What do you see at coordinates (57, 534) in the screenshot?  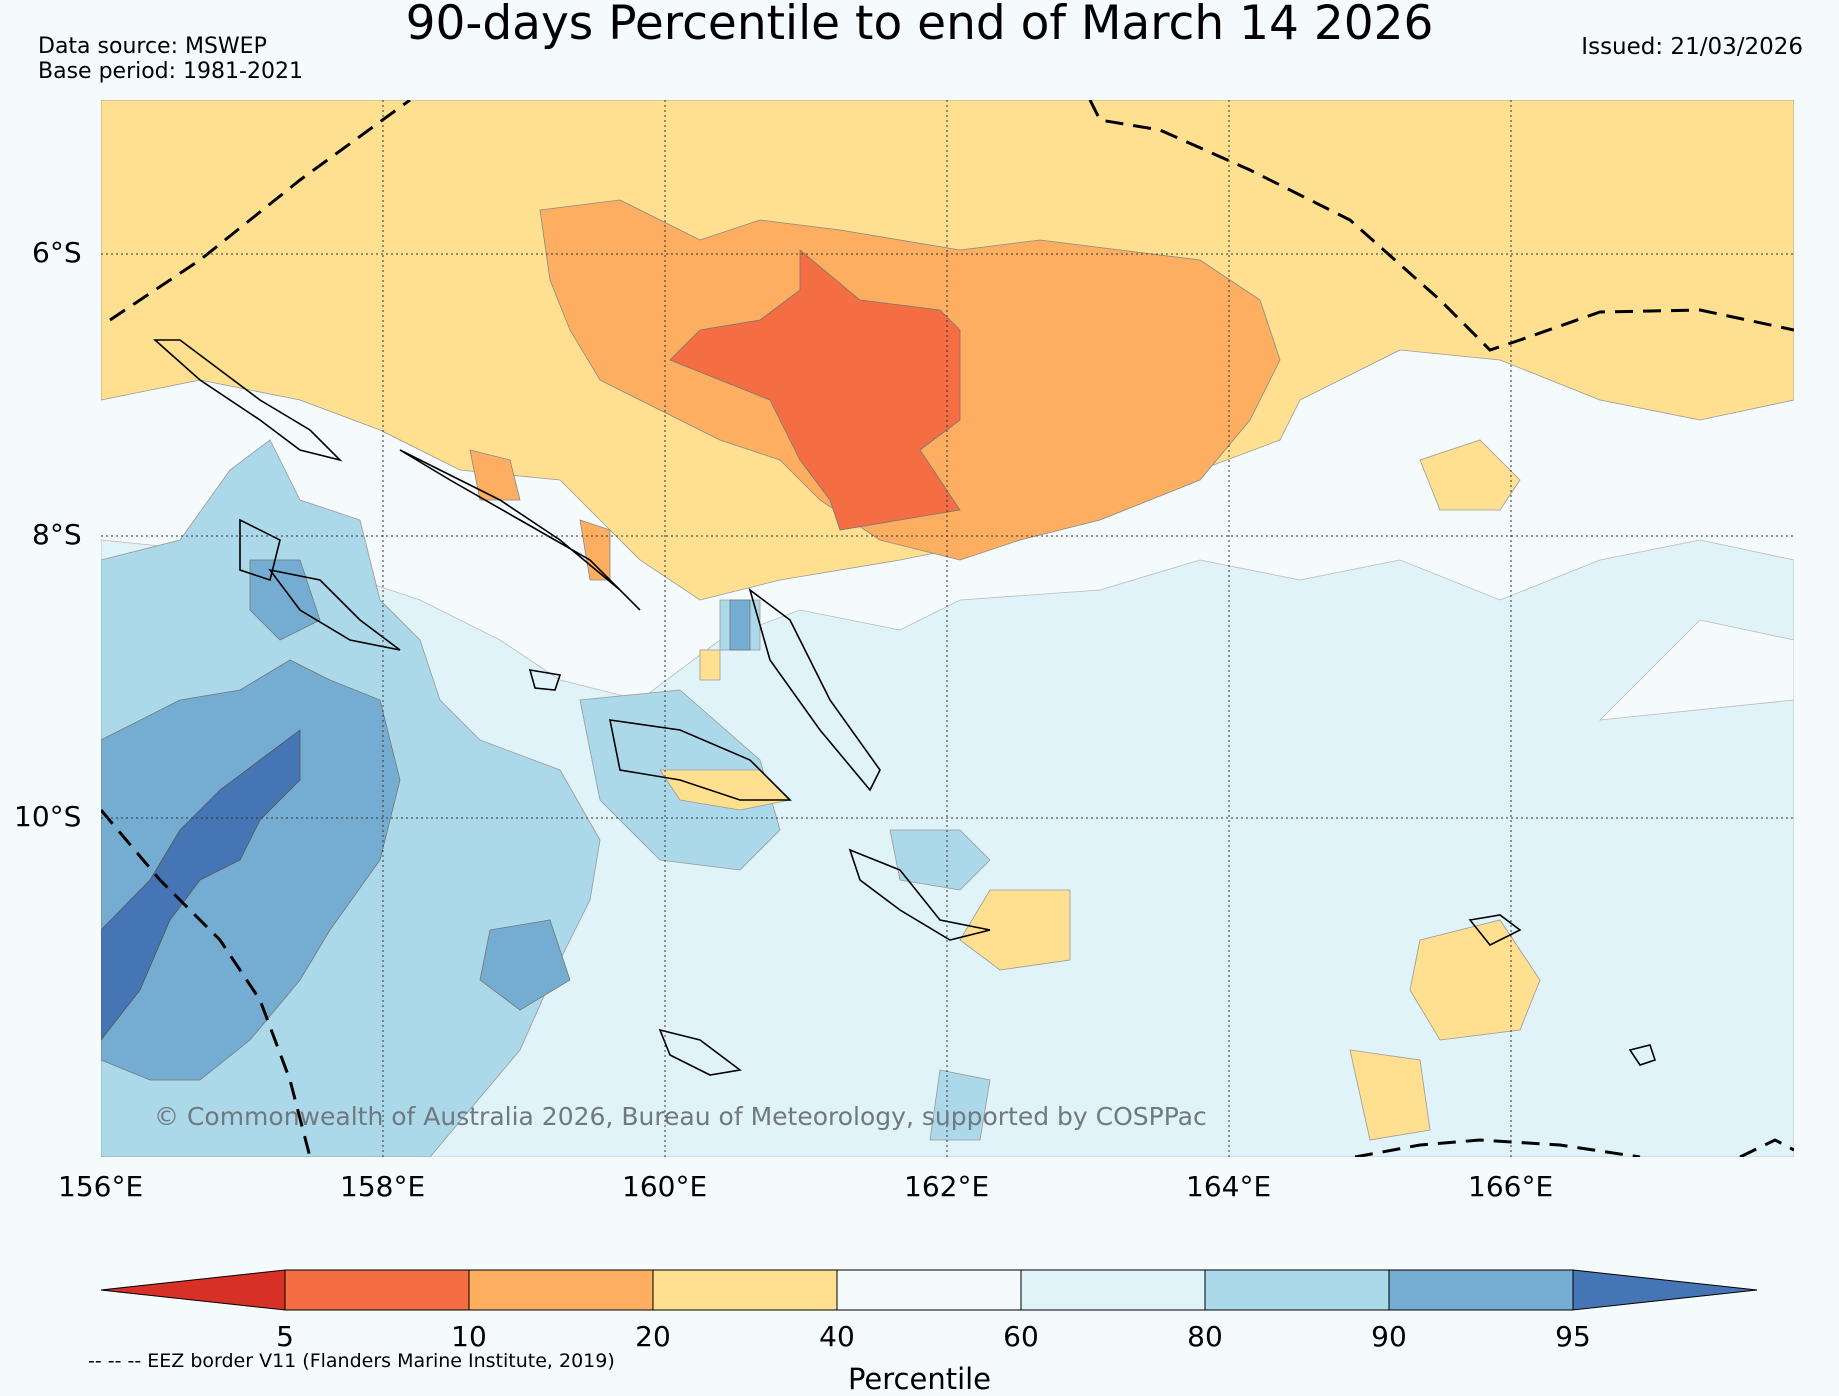 I see `lat-label: 8°S` at bounding box center [57, 534].